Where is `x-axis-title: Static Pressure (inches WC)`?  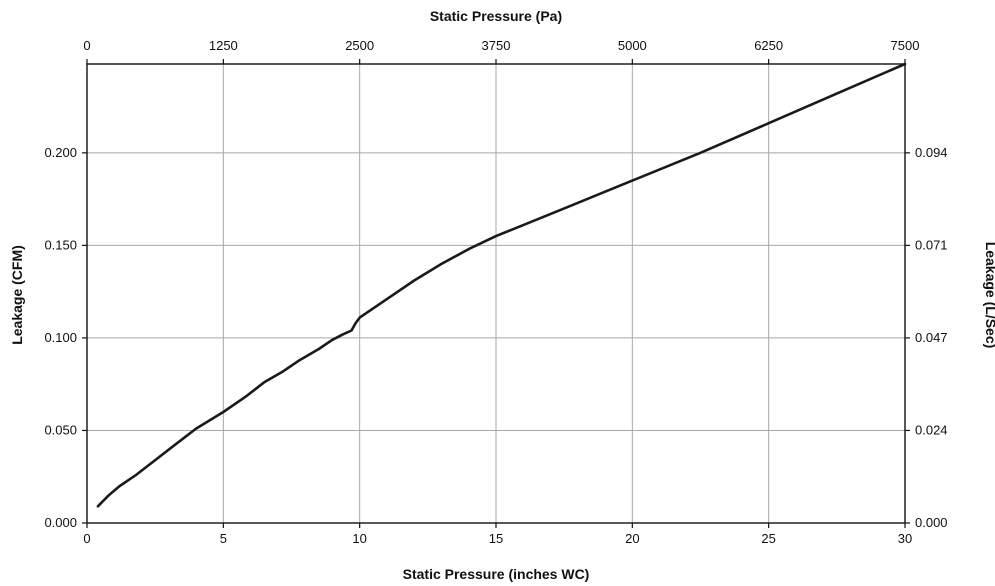
x-axis-title: Static Pressure (inches WC) is located at coordinates (496, 574).